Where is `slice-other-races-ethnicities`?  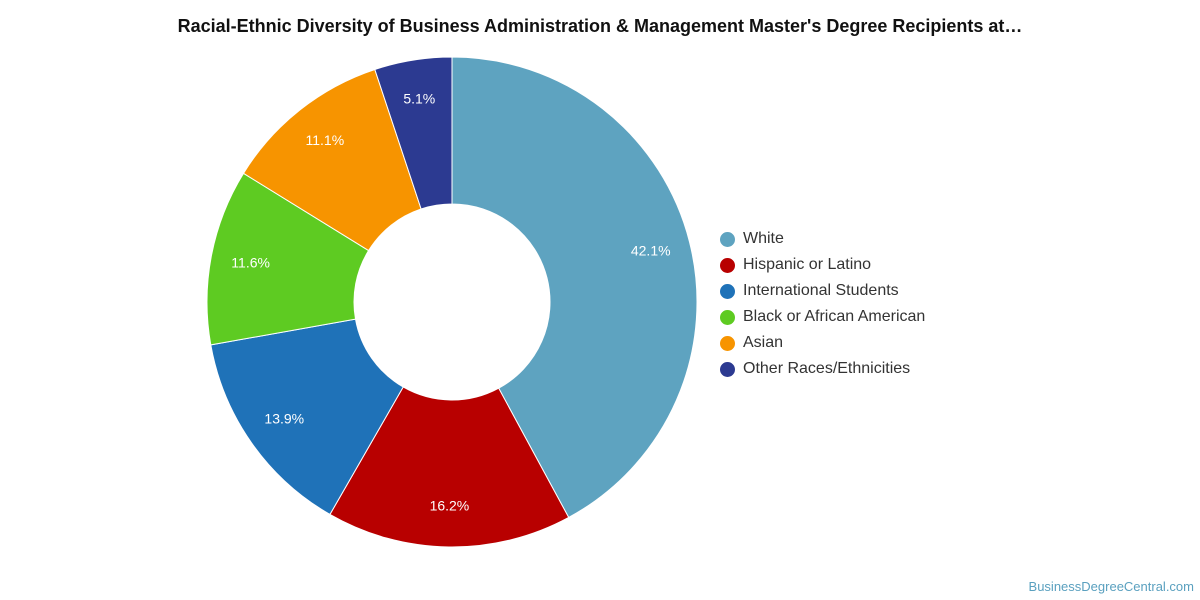
slice-other-races-ethnicities is located at coordinates (413, 133).